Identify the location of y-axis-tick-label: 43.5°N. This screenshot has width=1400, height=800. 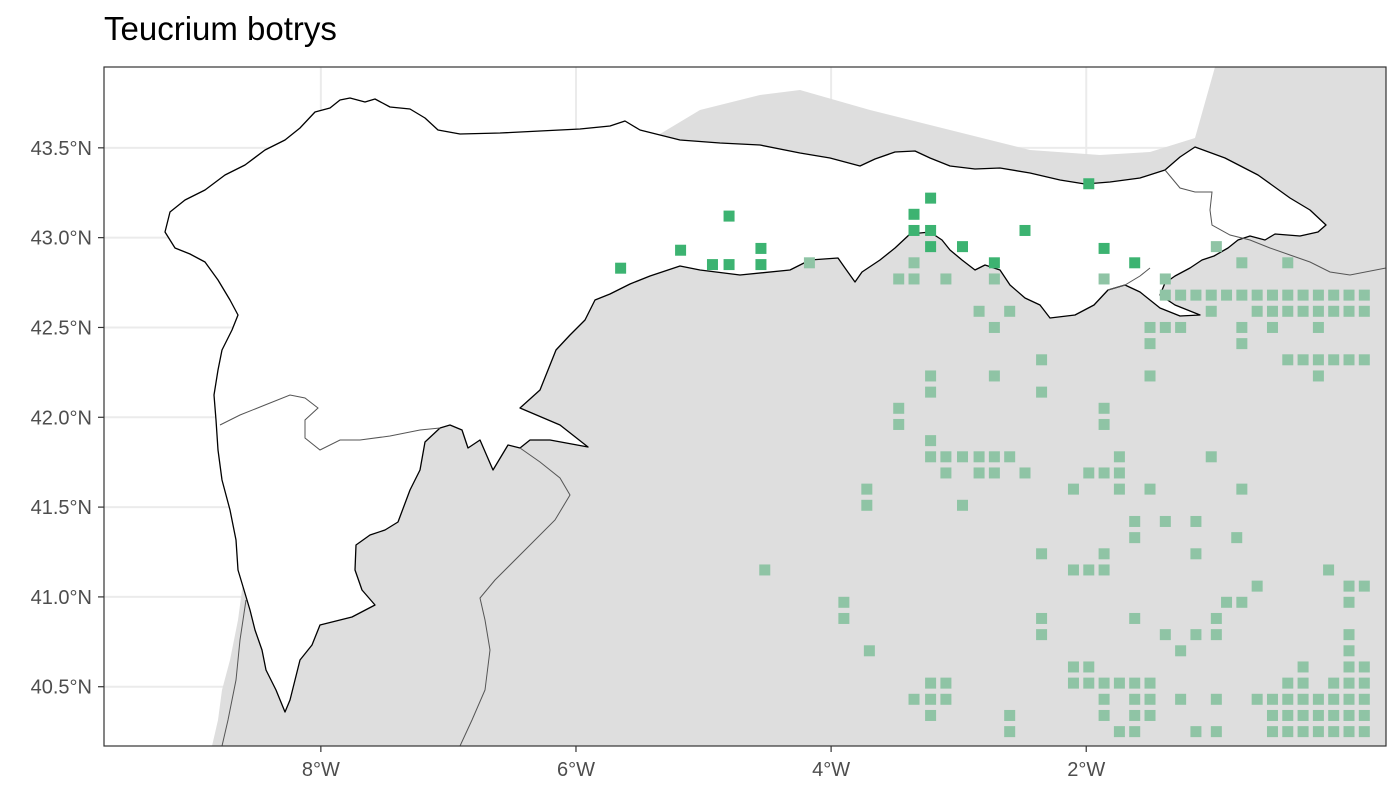
(61, 149).